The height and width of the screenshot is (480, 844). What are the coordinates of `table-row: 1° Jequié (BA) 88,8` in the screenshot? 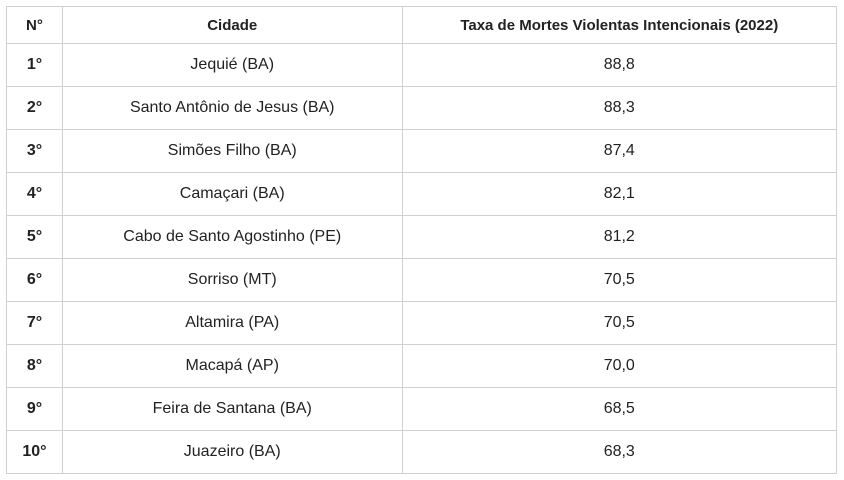 It's located at (422, 65).